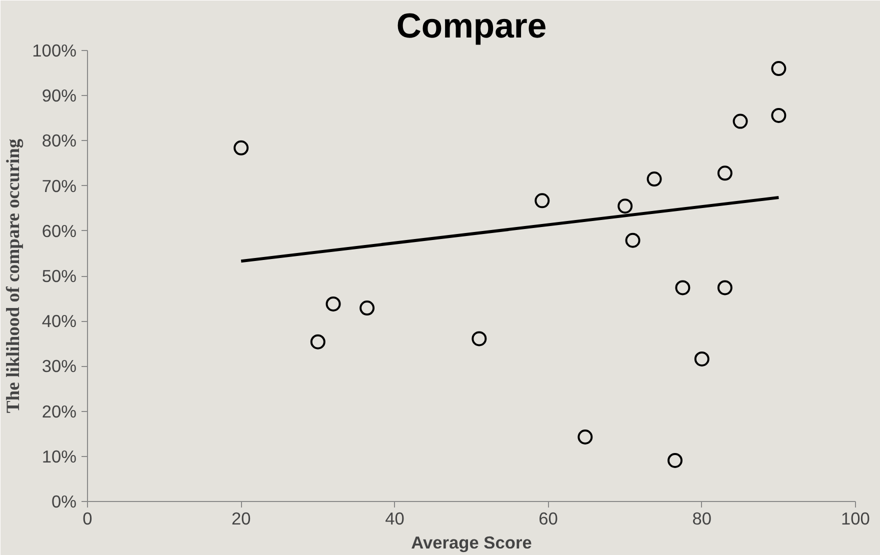 This screenshot has width=880, height=555. I want to click on y-tick-label: 80%, so click(59, 140).